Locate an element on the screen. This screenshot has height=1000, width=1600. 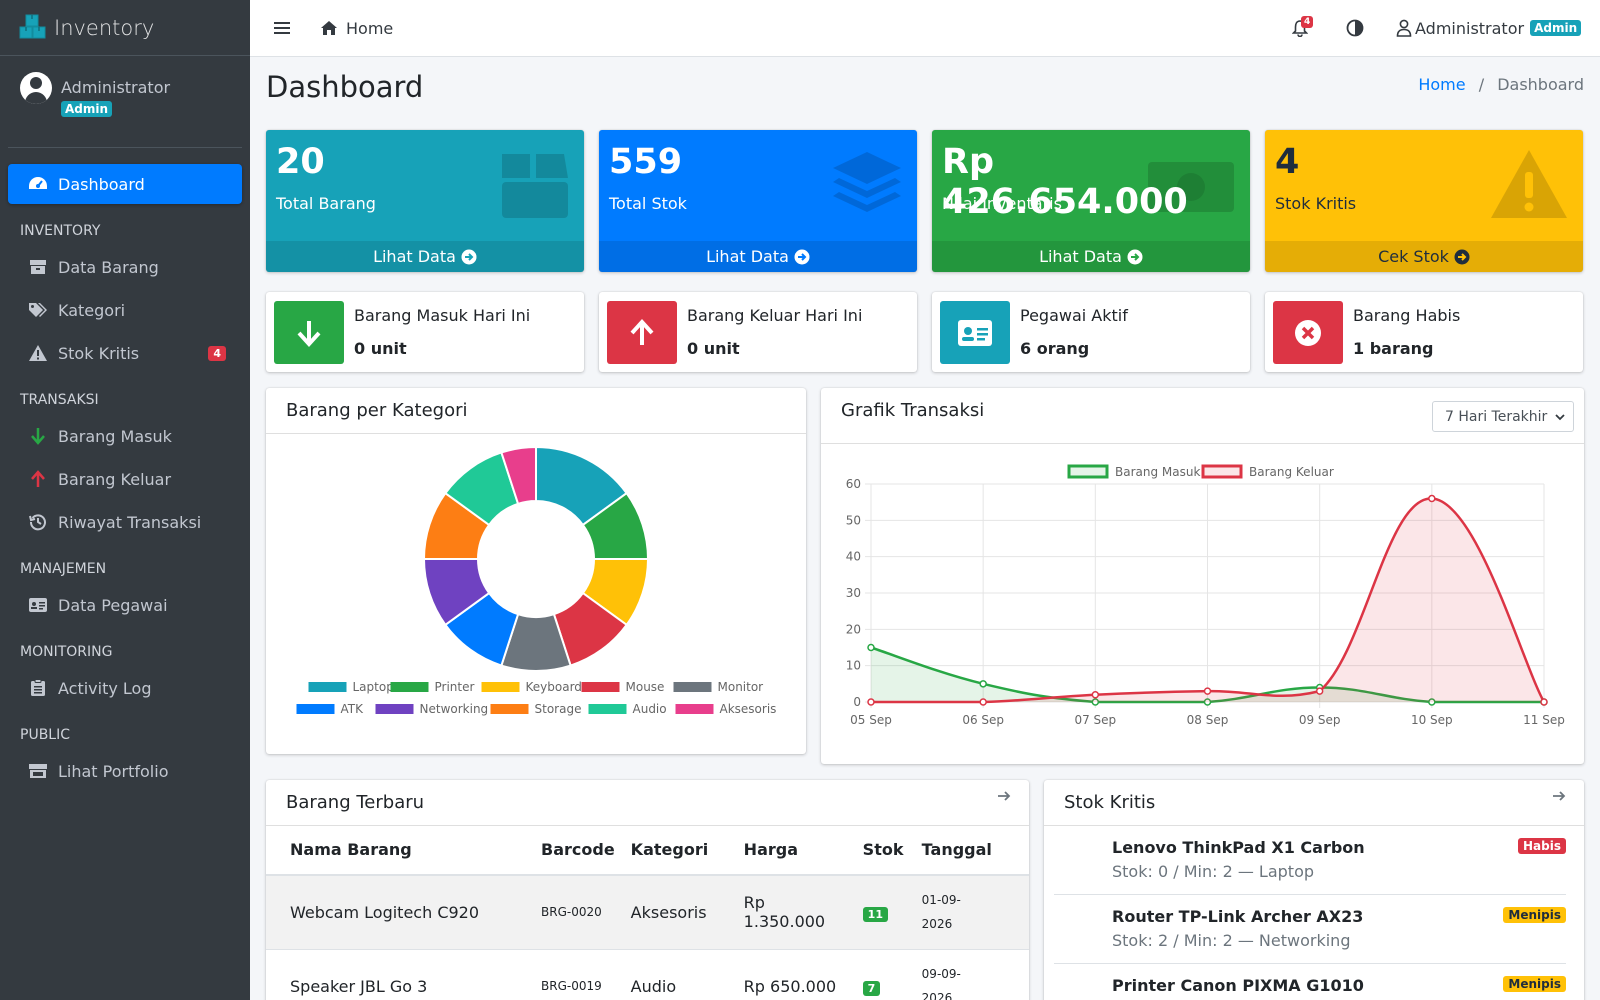
sidebar-item-label: Stok Kritis is located at coordinates (99, 353).